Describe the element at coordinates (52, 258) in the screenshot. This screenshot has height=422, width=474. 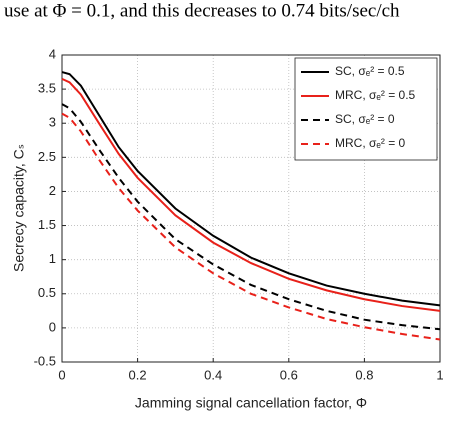
I see `y-tick-label: 1` at that location.